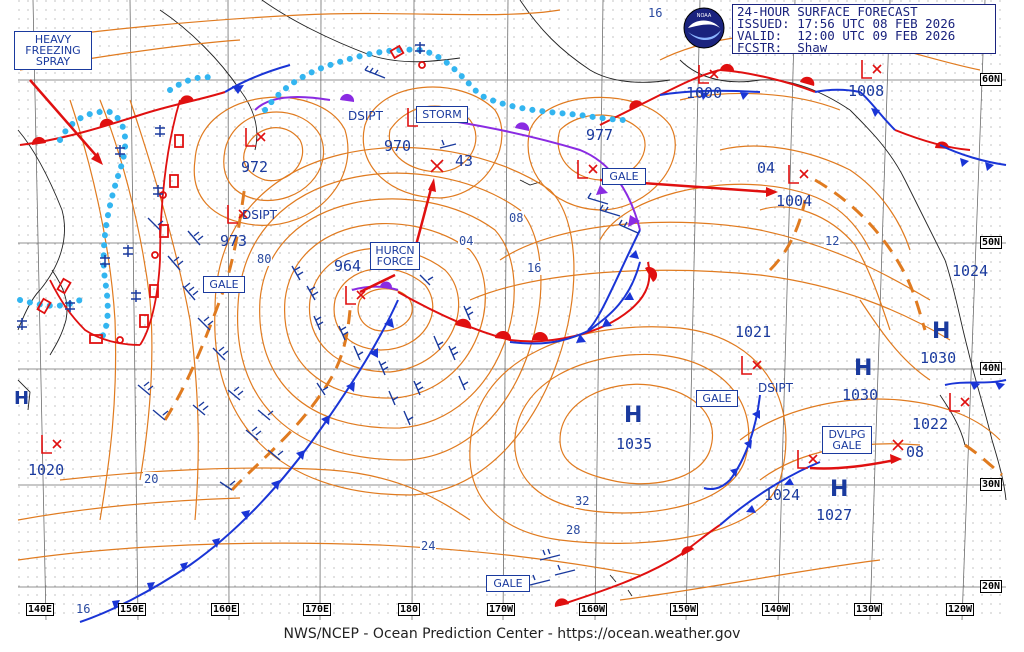 The image size is (1024, 652). Describe the element at coordinates (501, 609) in the screenshot. I see `longitude-label-170w: 170W` at that location.